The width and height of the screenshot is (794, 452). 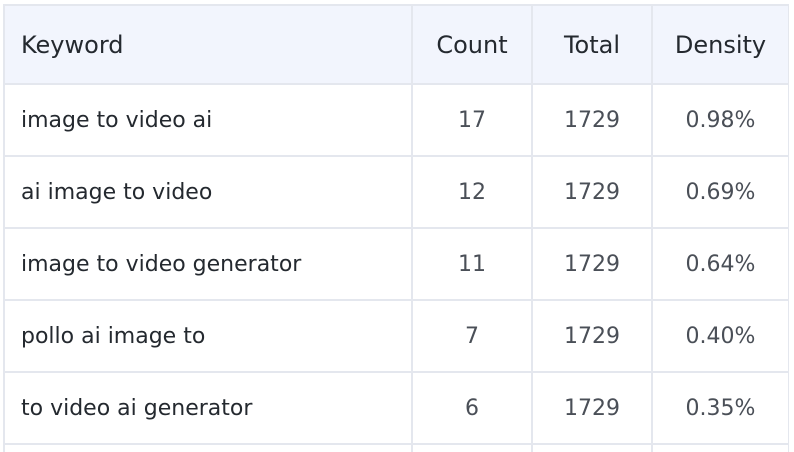 I want to click on column-header-count: Count, so click(x=472, y=45).